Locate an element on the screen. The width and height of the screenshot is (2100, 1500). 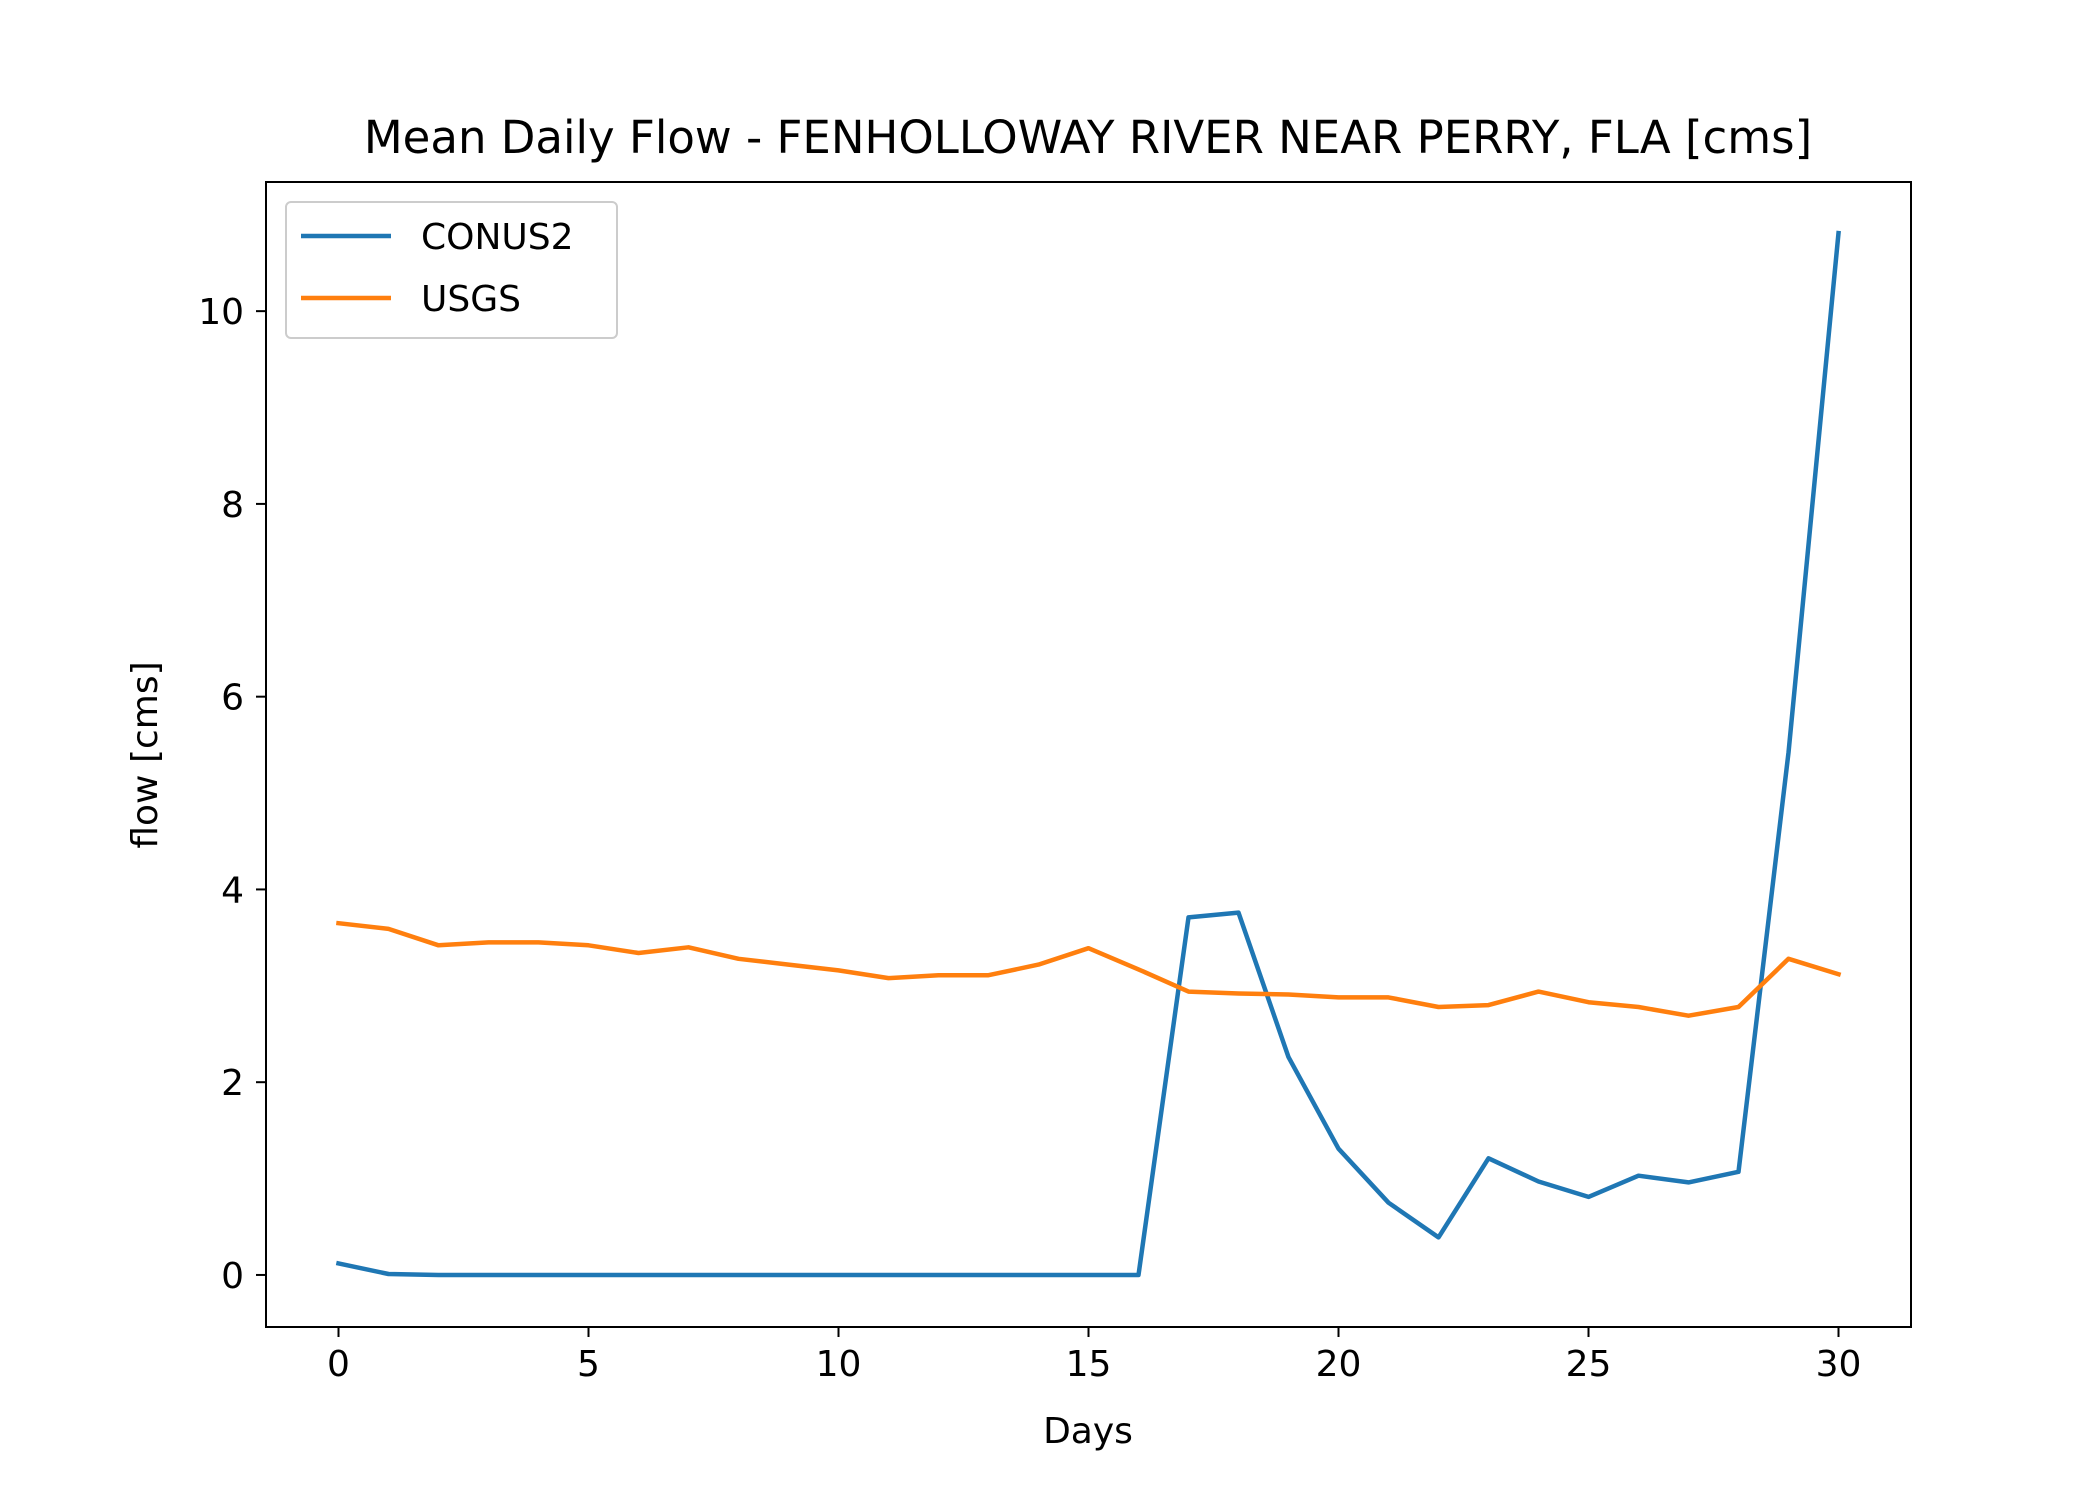
x-axis-label: Days is located at coordinates (1088, 1431).